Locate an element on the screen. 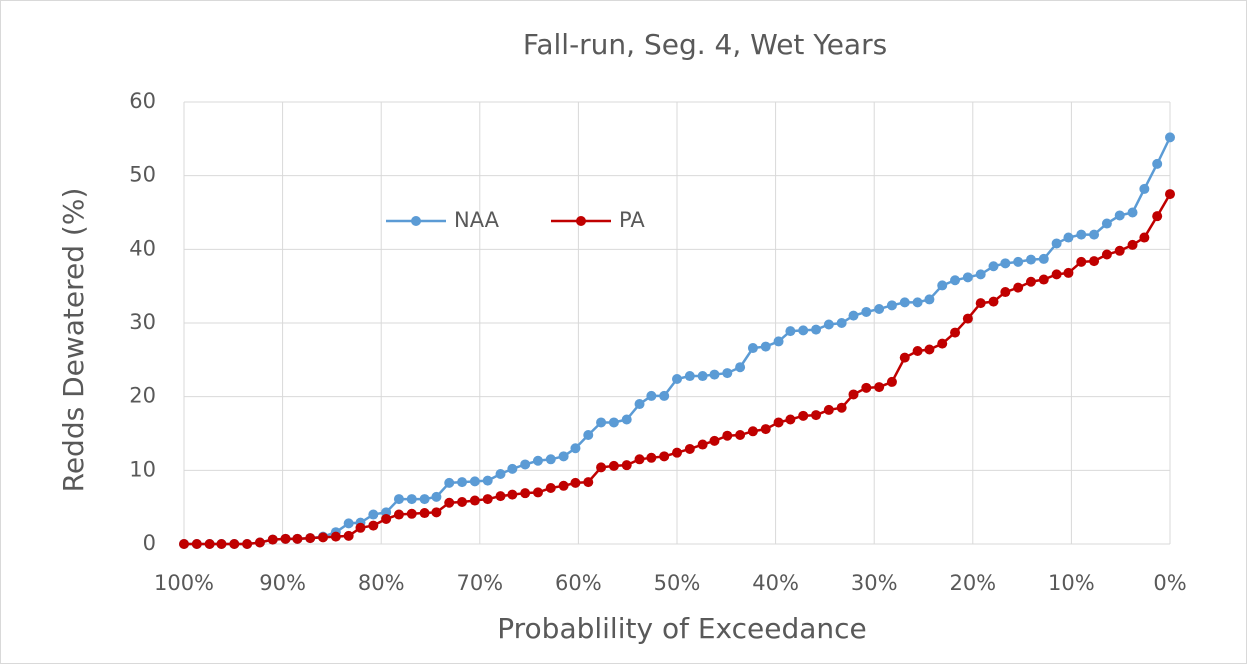 This screenshot has width=1247, height=664. legend-marker is located at coordinates (581, 221).